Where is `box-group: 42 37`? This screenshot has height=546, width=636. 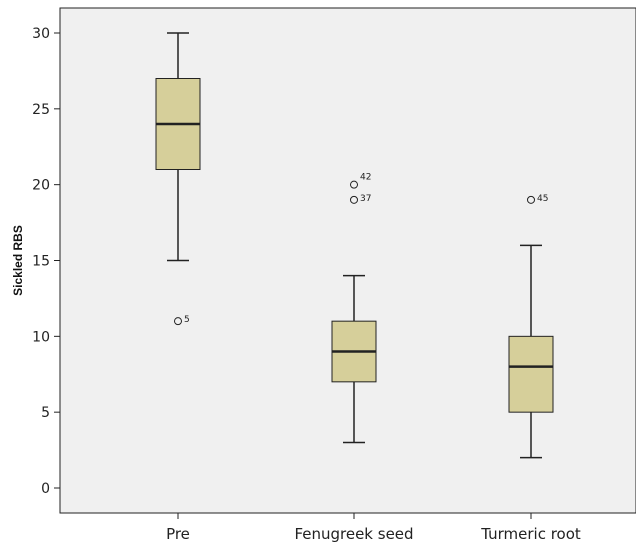 box-group: 42 37 is located at coordinates (354, 308).